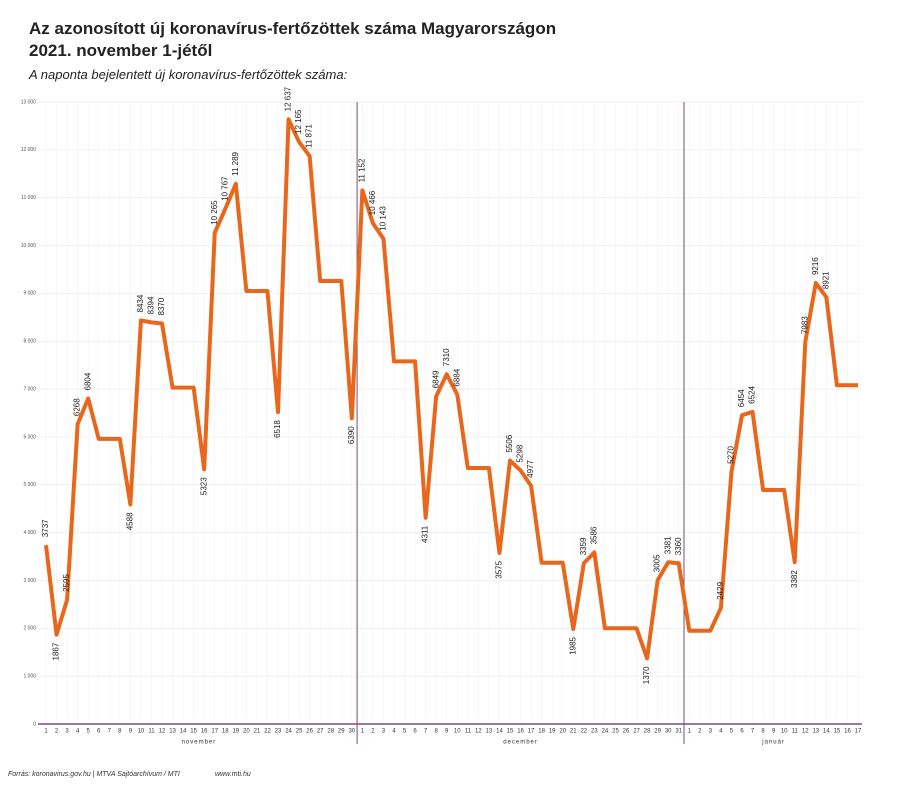 Image resolution: width=900 pixels, height=786 pixels. What do you see at coordinates (657, 732) in the screenshot?
I see `x-tick-label: 29` at bounding box center [657, 732].